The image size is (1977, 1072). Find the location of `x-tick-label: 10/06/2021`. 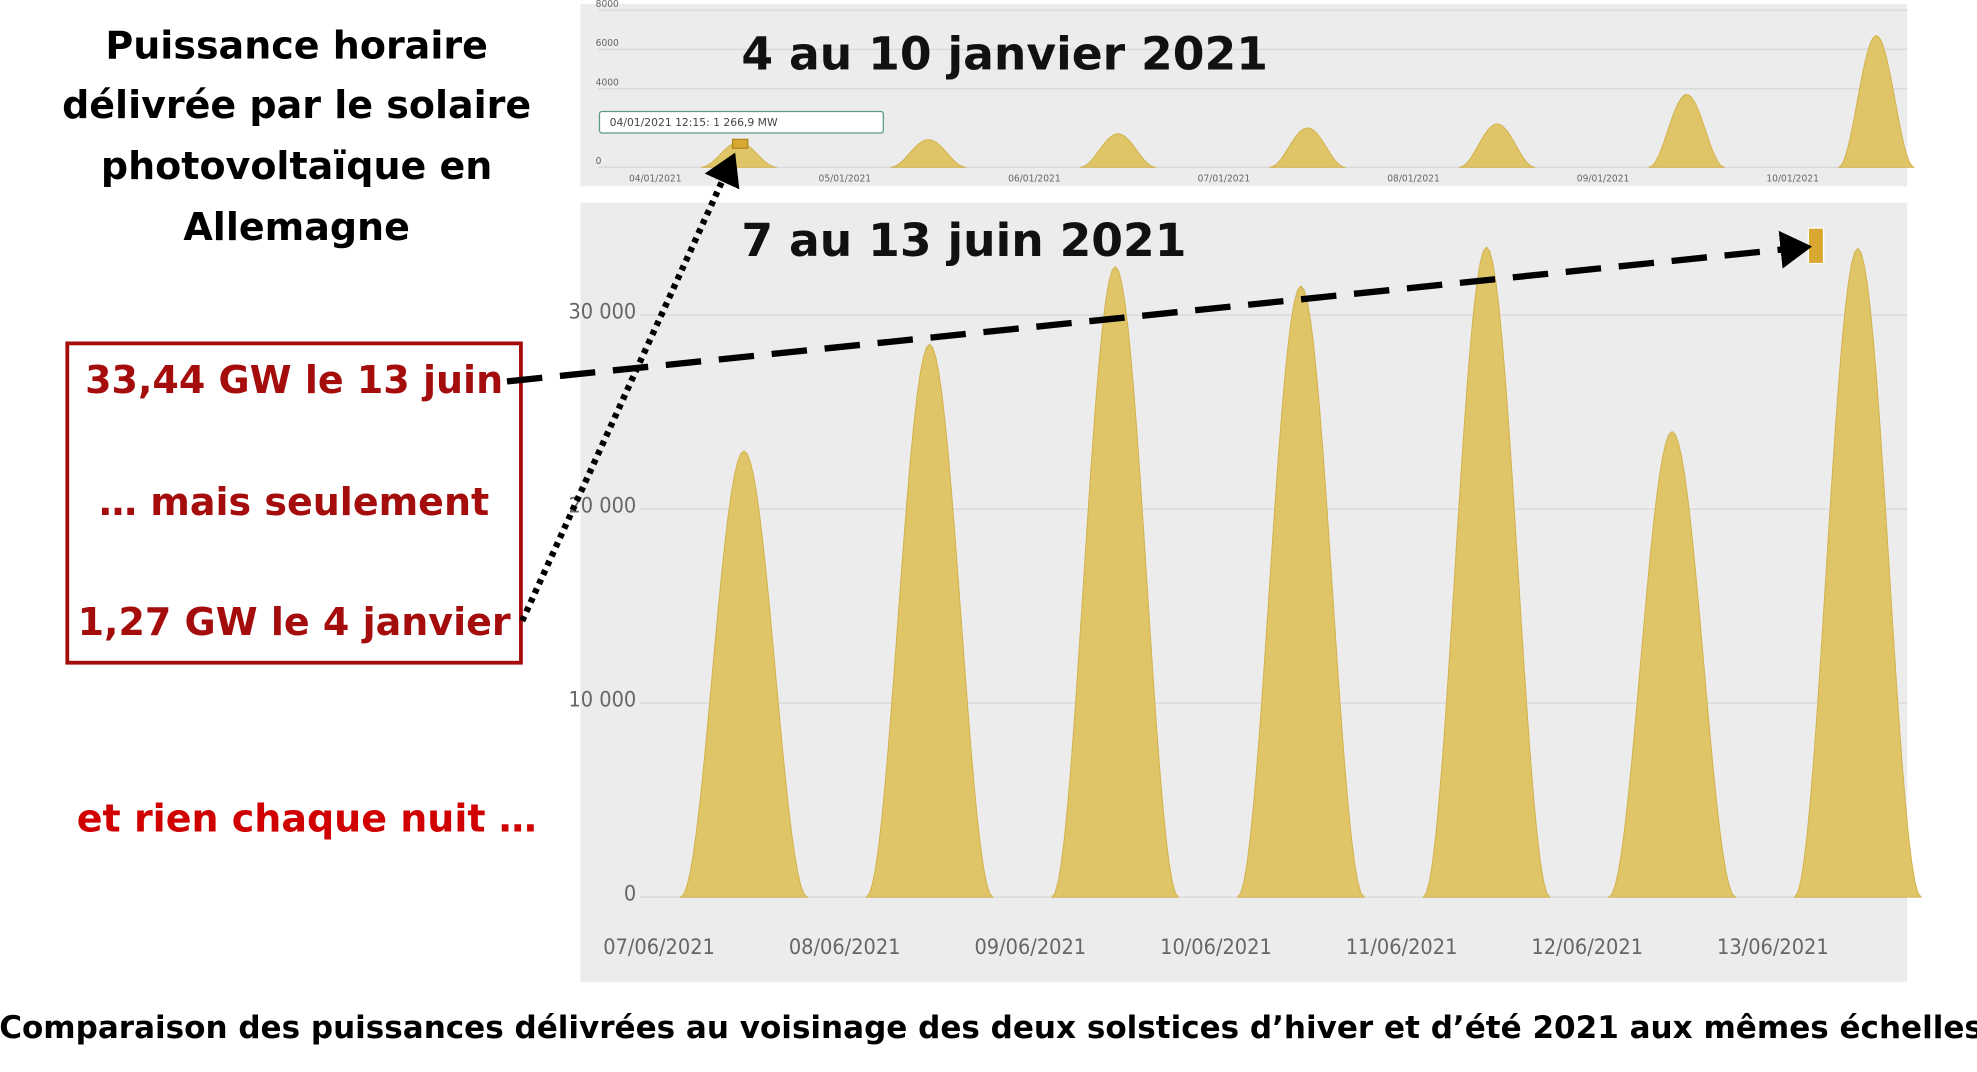

x-tick-label: 10/06/2021 is located at coordinates (1216, 947).